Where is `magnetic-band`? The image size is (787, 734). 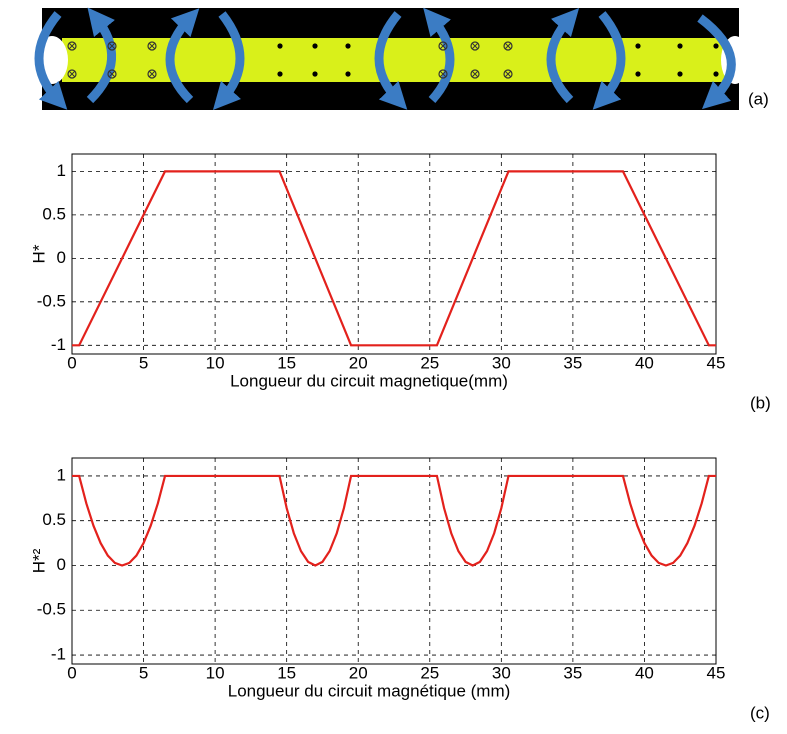 magnetic-band is located at coordinates (394, 60).